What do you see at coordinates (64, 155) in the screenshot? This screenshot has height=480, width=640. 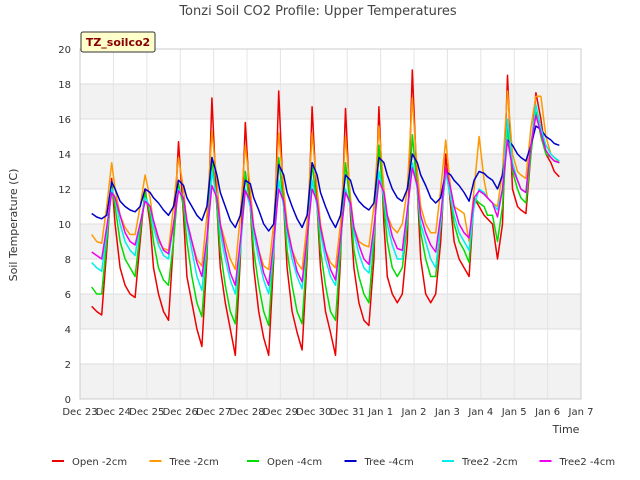 I see `y-tick-label: 14` at bounding box center [64, 155].